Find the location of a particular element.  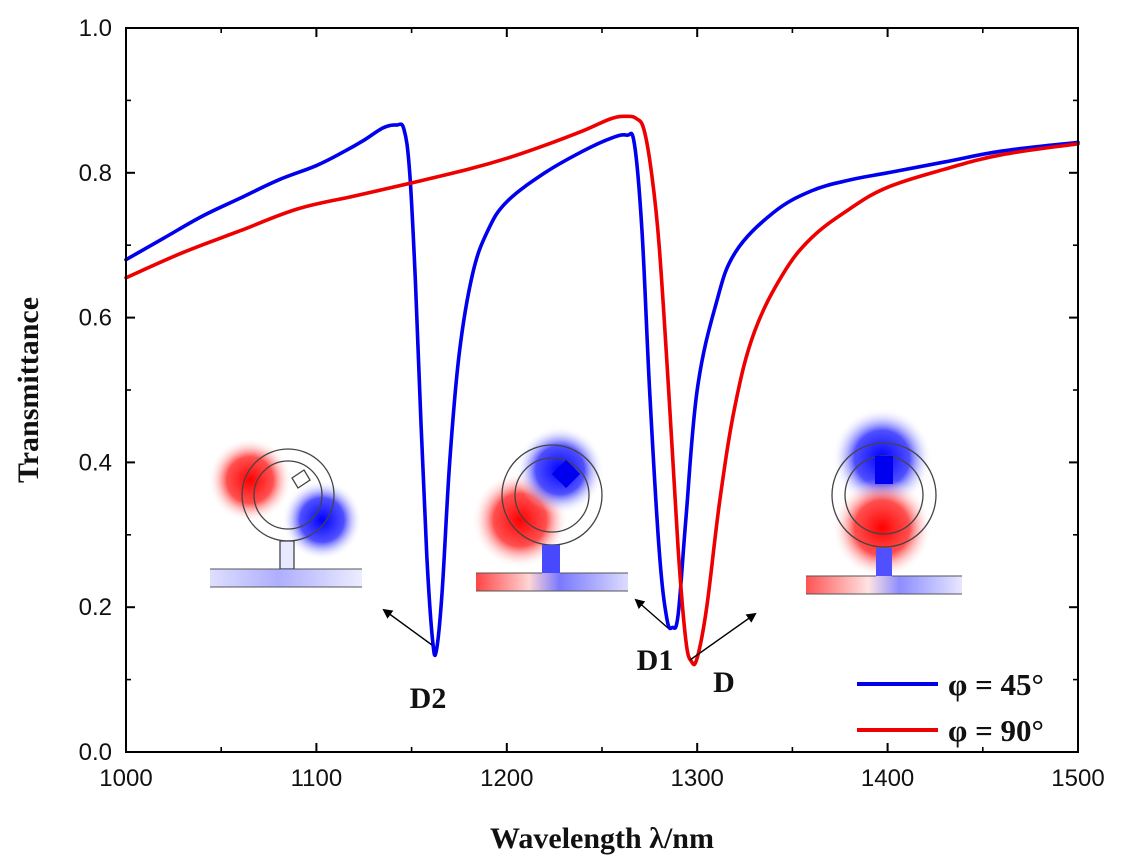

field-inset-d1 is located at coordinates (550, 509).